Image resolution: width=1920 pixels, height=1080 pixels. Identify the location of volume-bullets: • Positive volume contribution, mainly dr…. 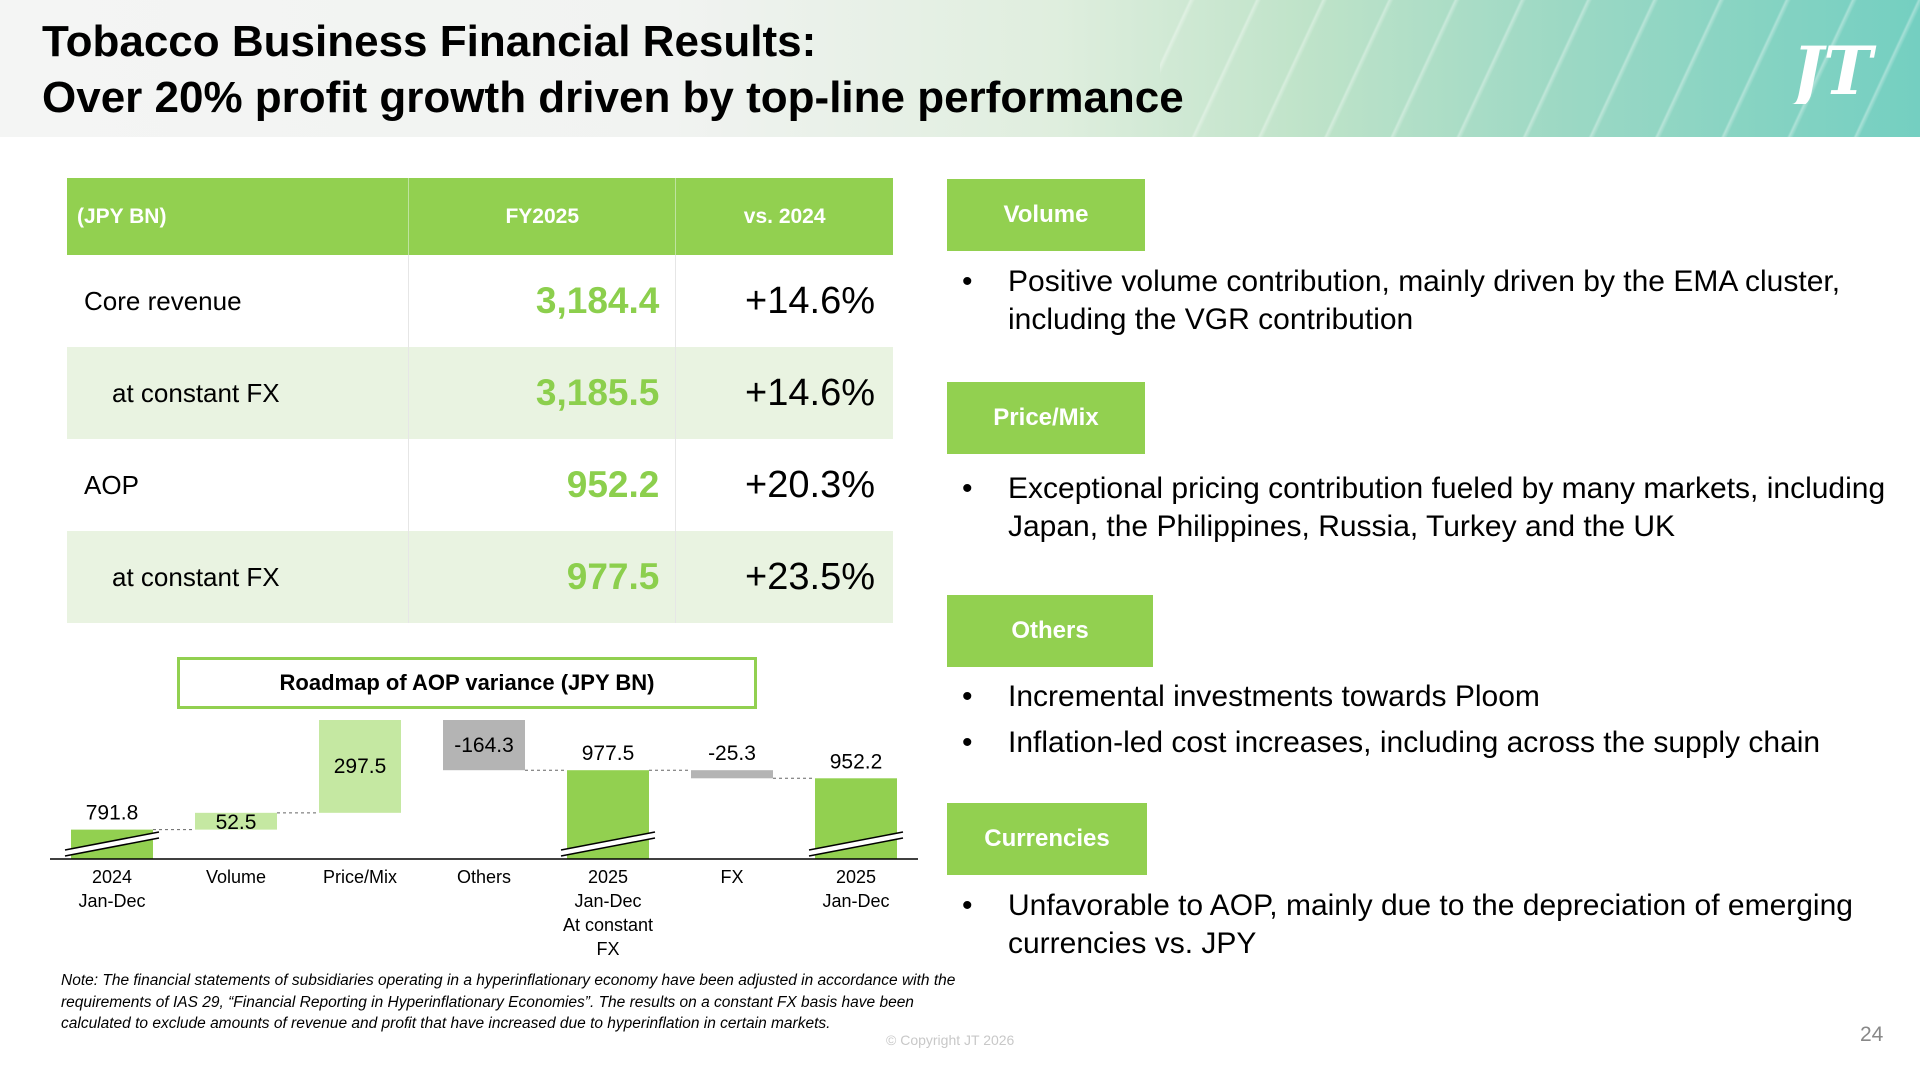
(1432, 305).